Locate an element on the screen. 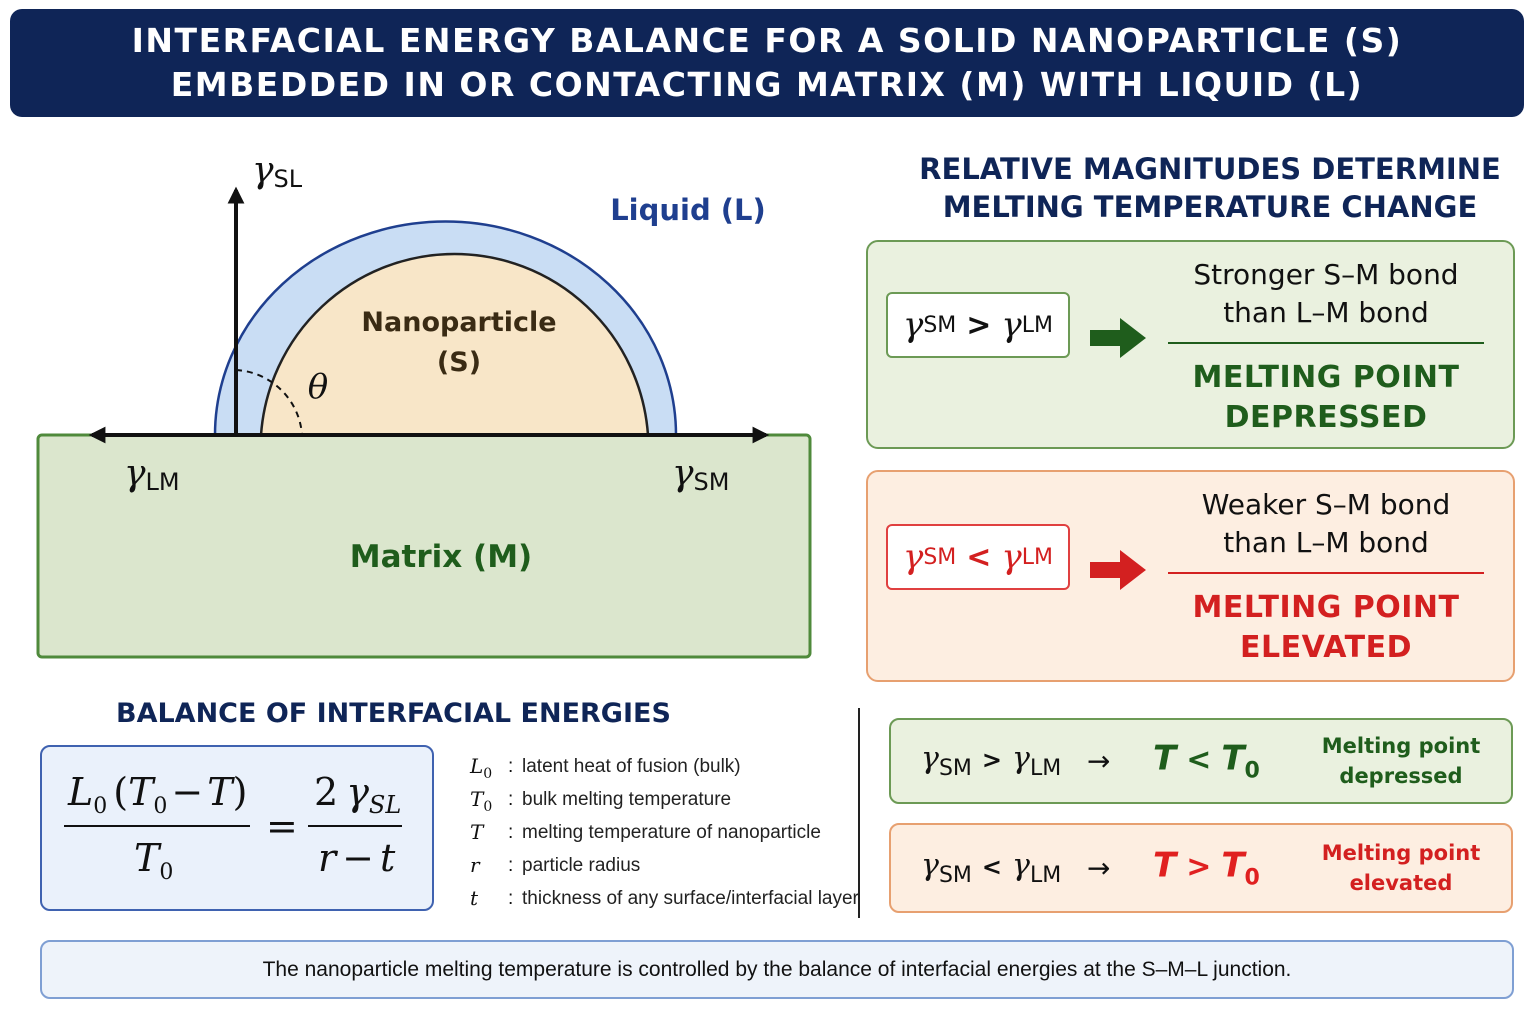 This screenshot has height=1024, width=1536. case-greater-text-2: than L–M bond is located at coordinates (1326, 312).